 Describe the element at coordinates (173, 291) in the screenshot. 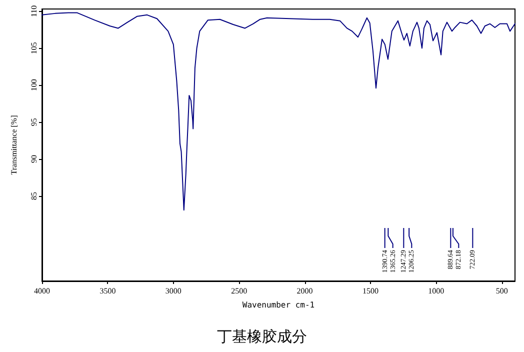

I see `x-tick-label: 3000` at that location.